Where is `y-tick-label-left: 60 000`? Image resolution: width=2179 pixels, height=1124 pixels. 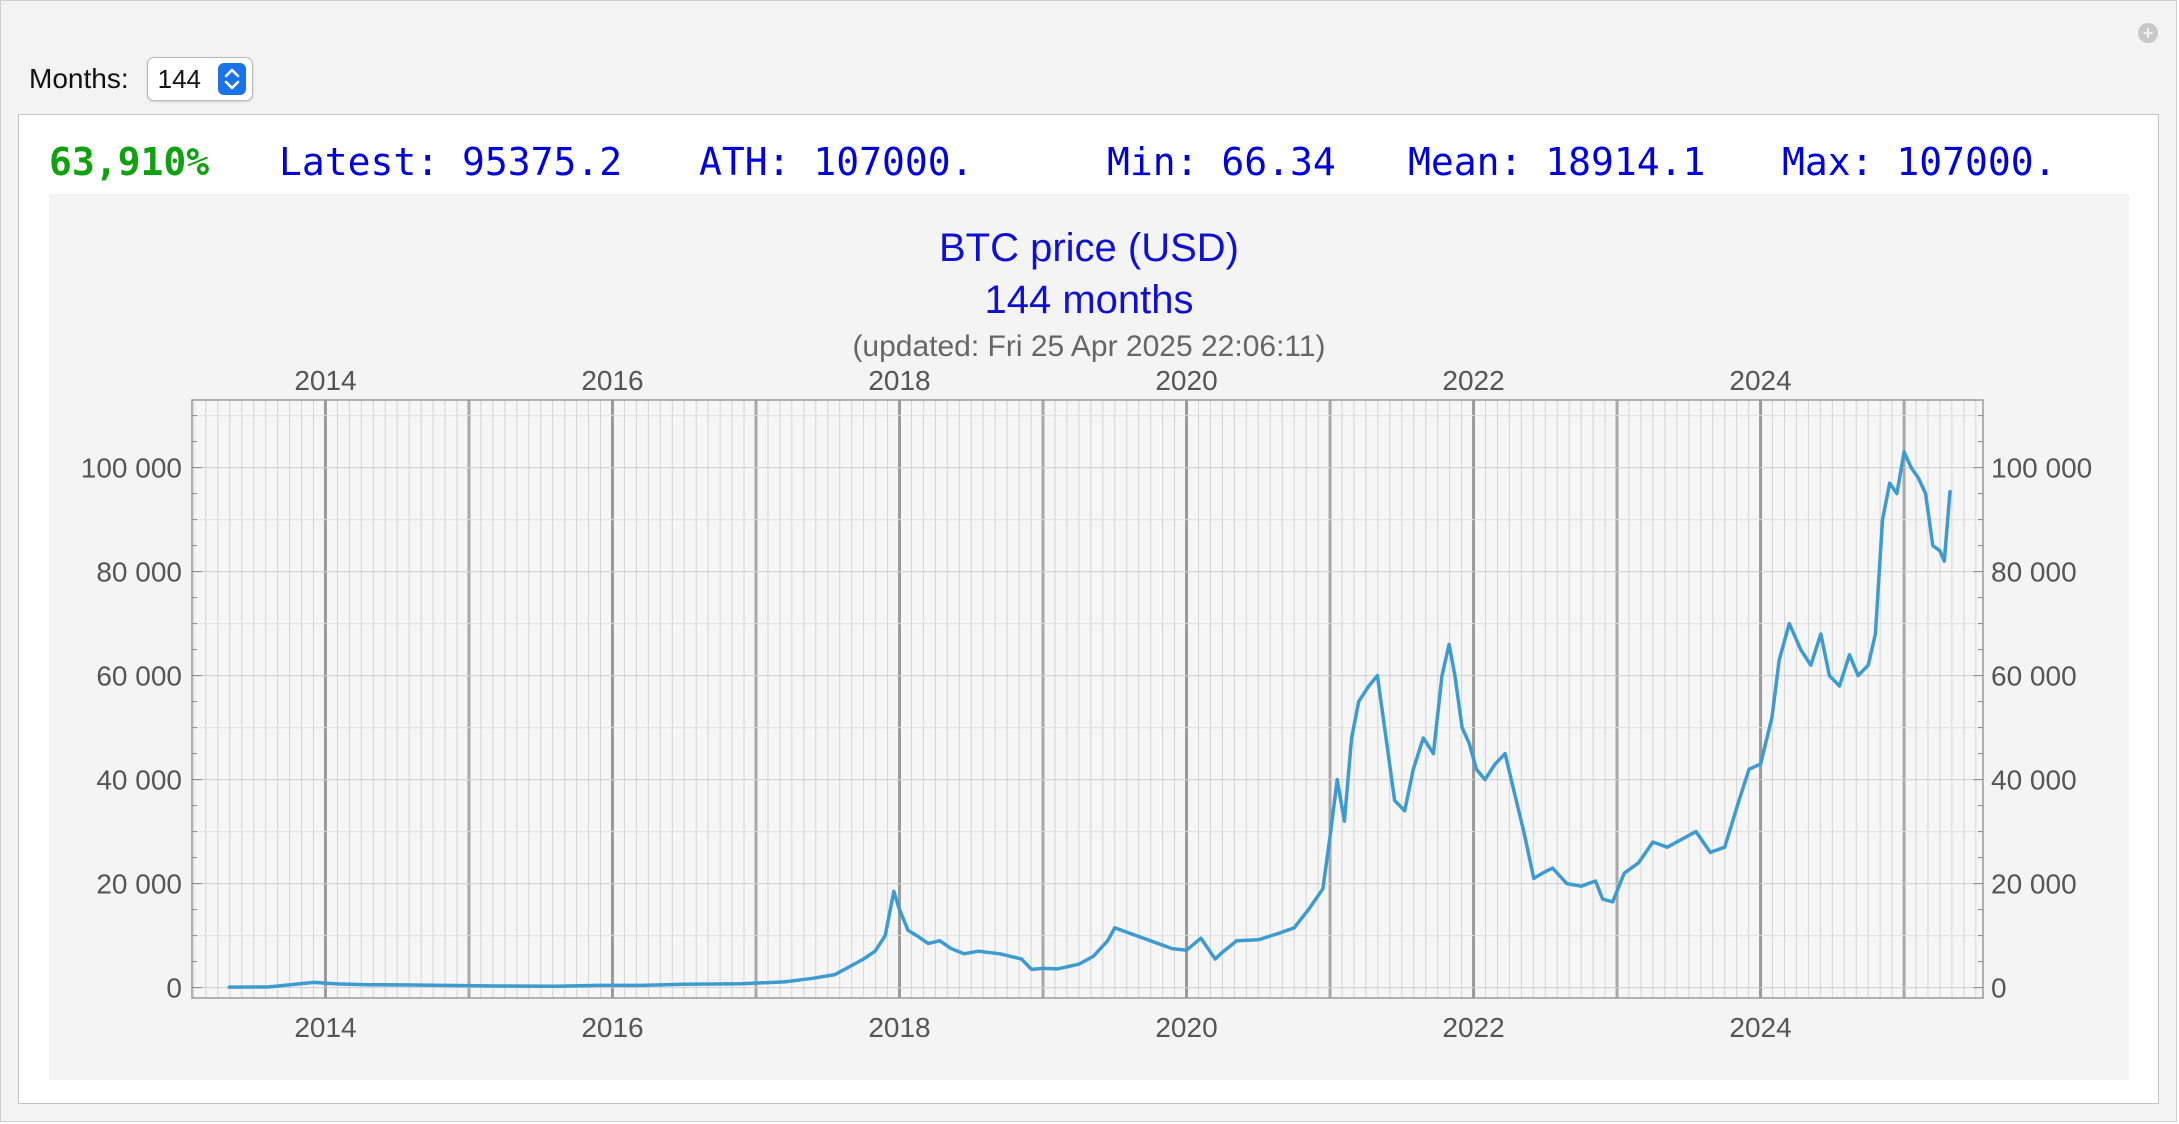
y-tick-label-left: 60 000 is located at coordinates (139, 676).